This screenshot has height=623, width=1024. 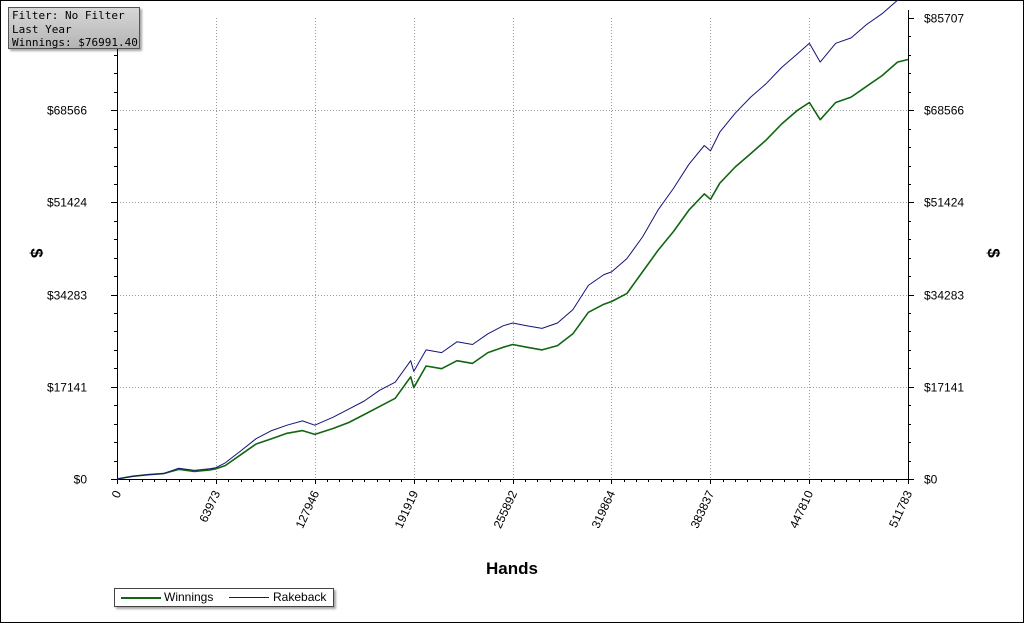 What do you see at coordinates (249, 597) in the screenshot?
I see `legend-swatch-rakeback` at bounding box center [249, 597].